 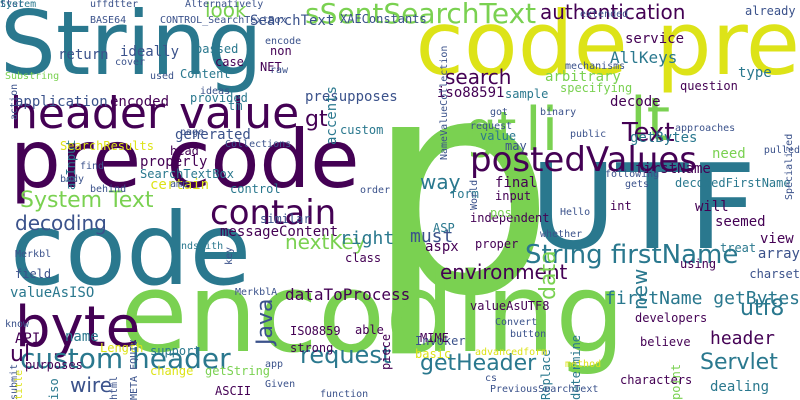 What do you see at coordinates (542, 130) in the screenshot?
I see `word-li: li` at bounding box center [542, 130].